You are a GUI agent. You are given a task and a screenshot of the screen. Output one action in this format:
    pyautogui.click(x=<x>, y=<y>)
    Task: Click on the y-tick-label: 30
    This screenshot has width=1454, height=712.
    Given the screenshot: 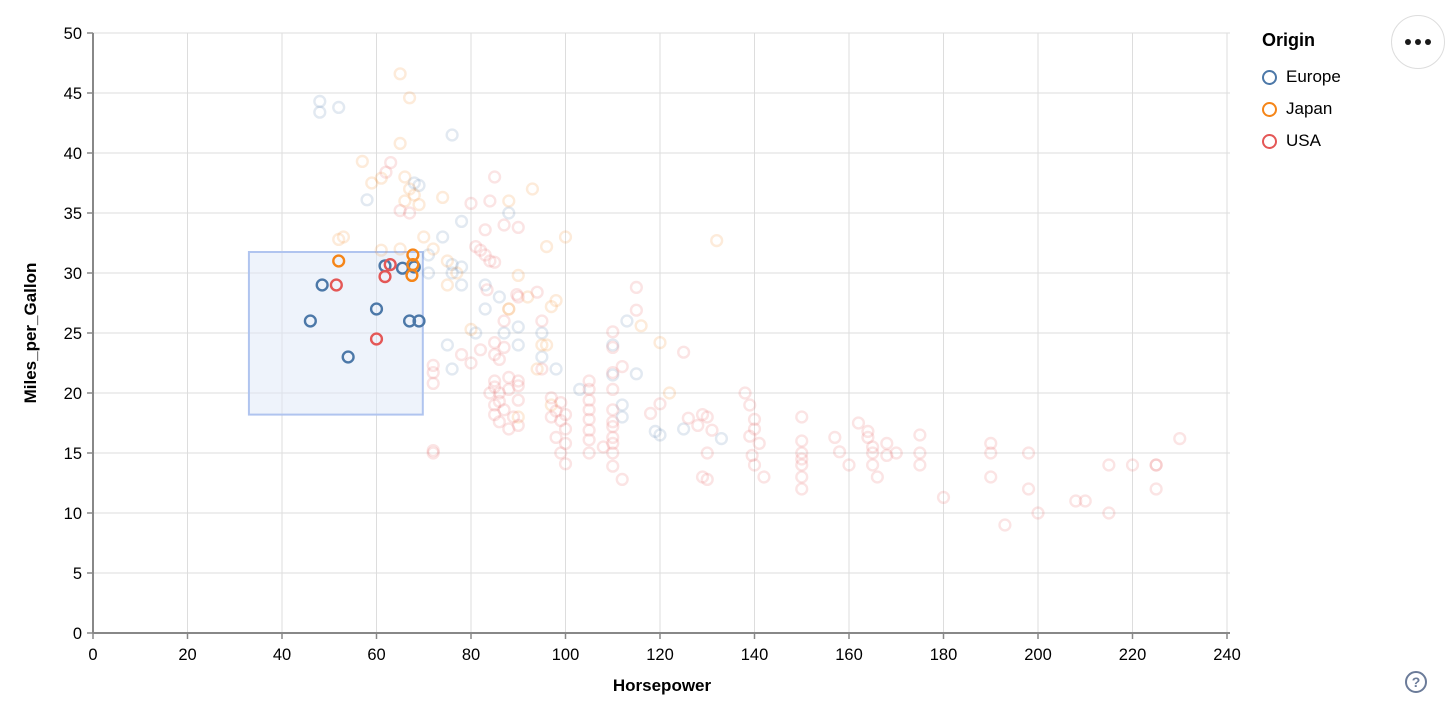 What is the action you would take?
    pyautogui.click(x=73, y=274)
    